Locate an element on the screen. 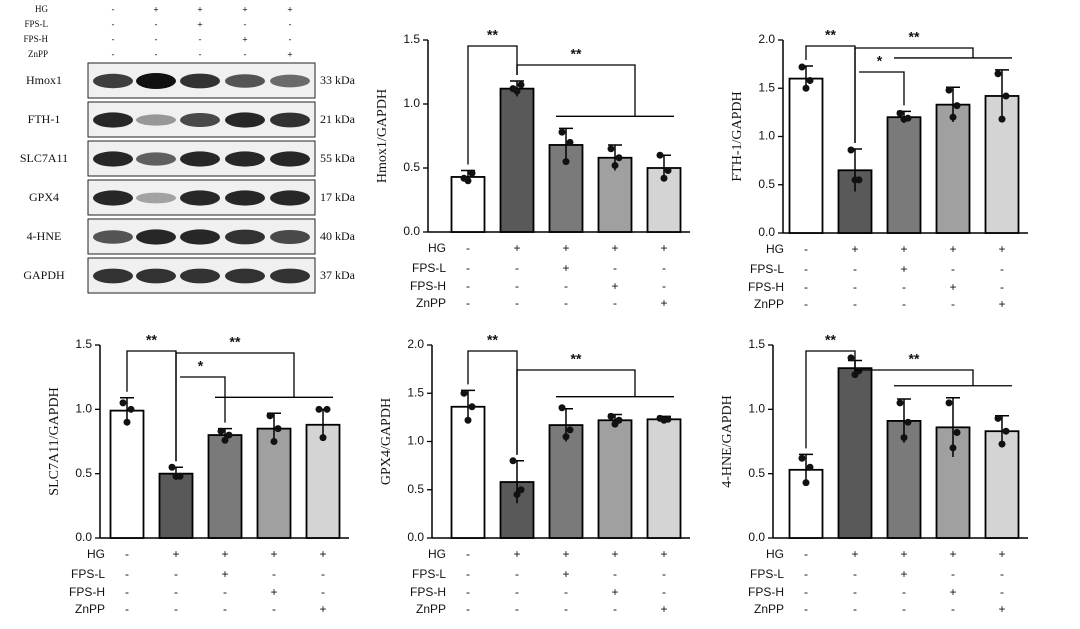  y-tick-label: 0.5 is located at coordinates (83, 473).